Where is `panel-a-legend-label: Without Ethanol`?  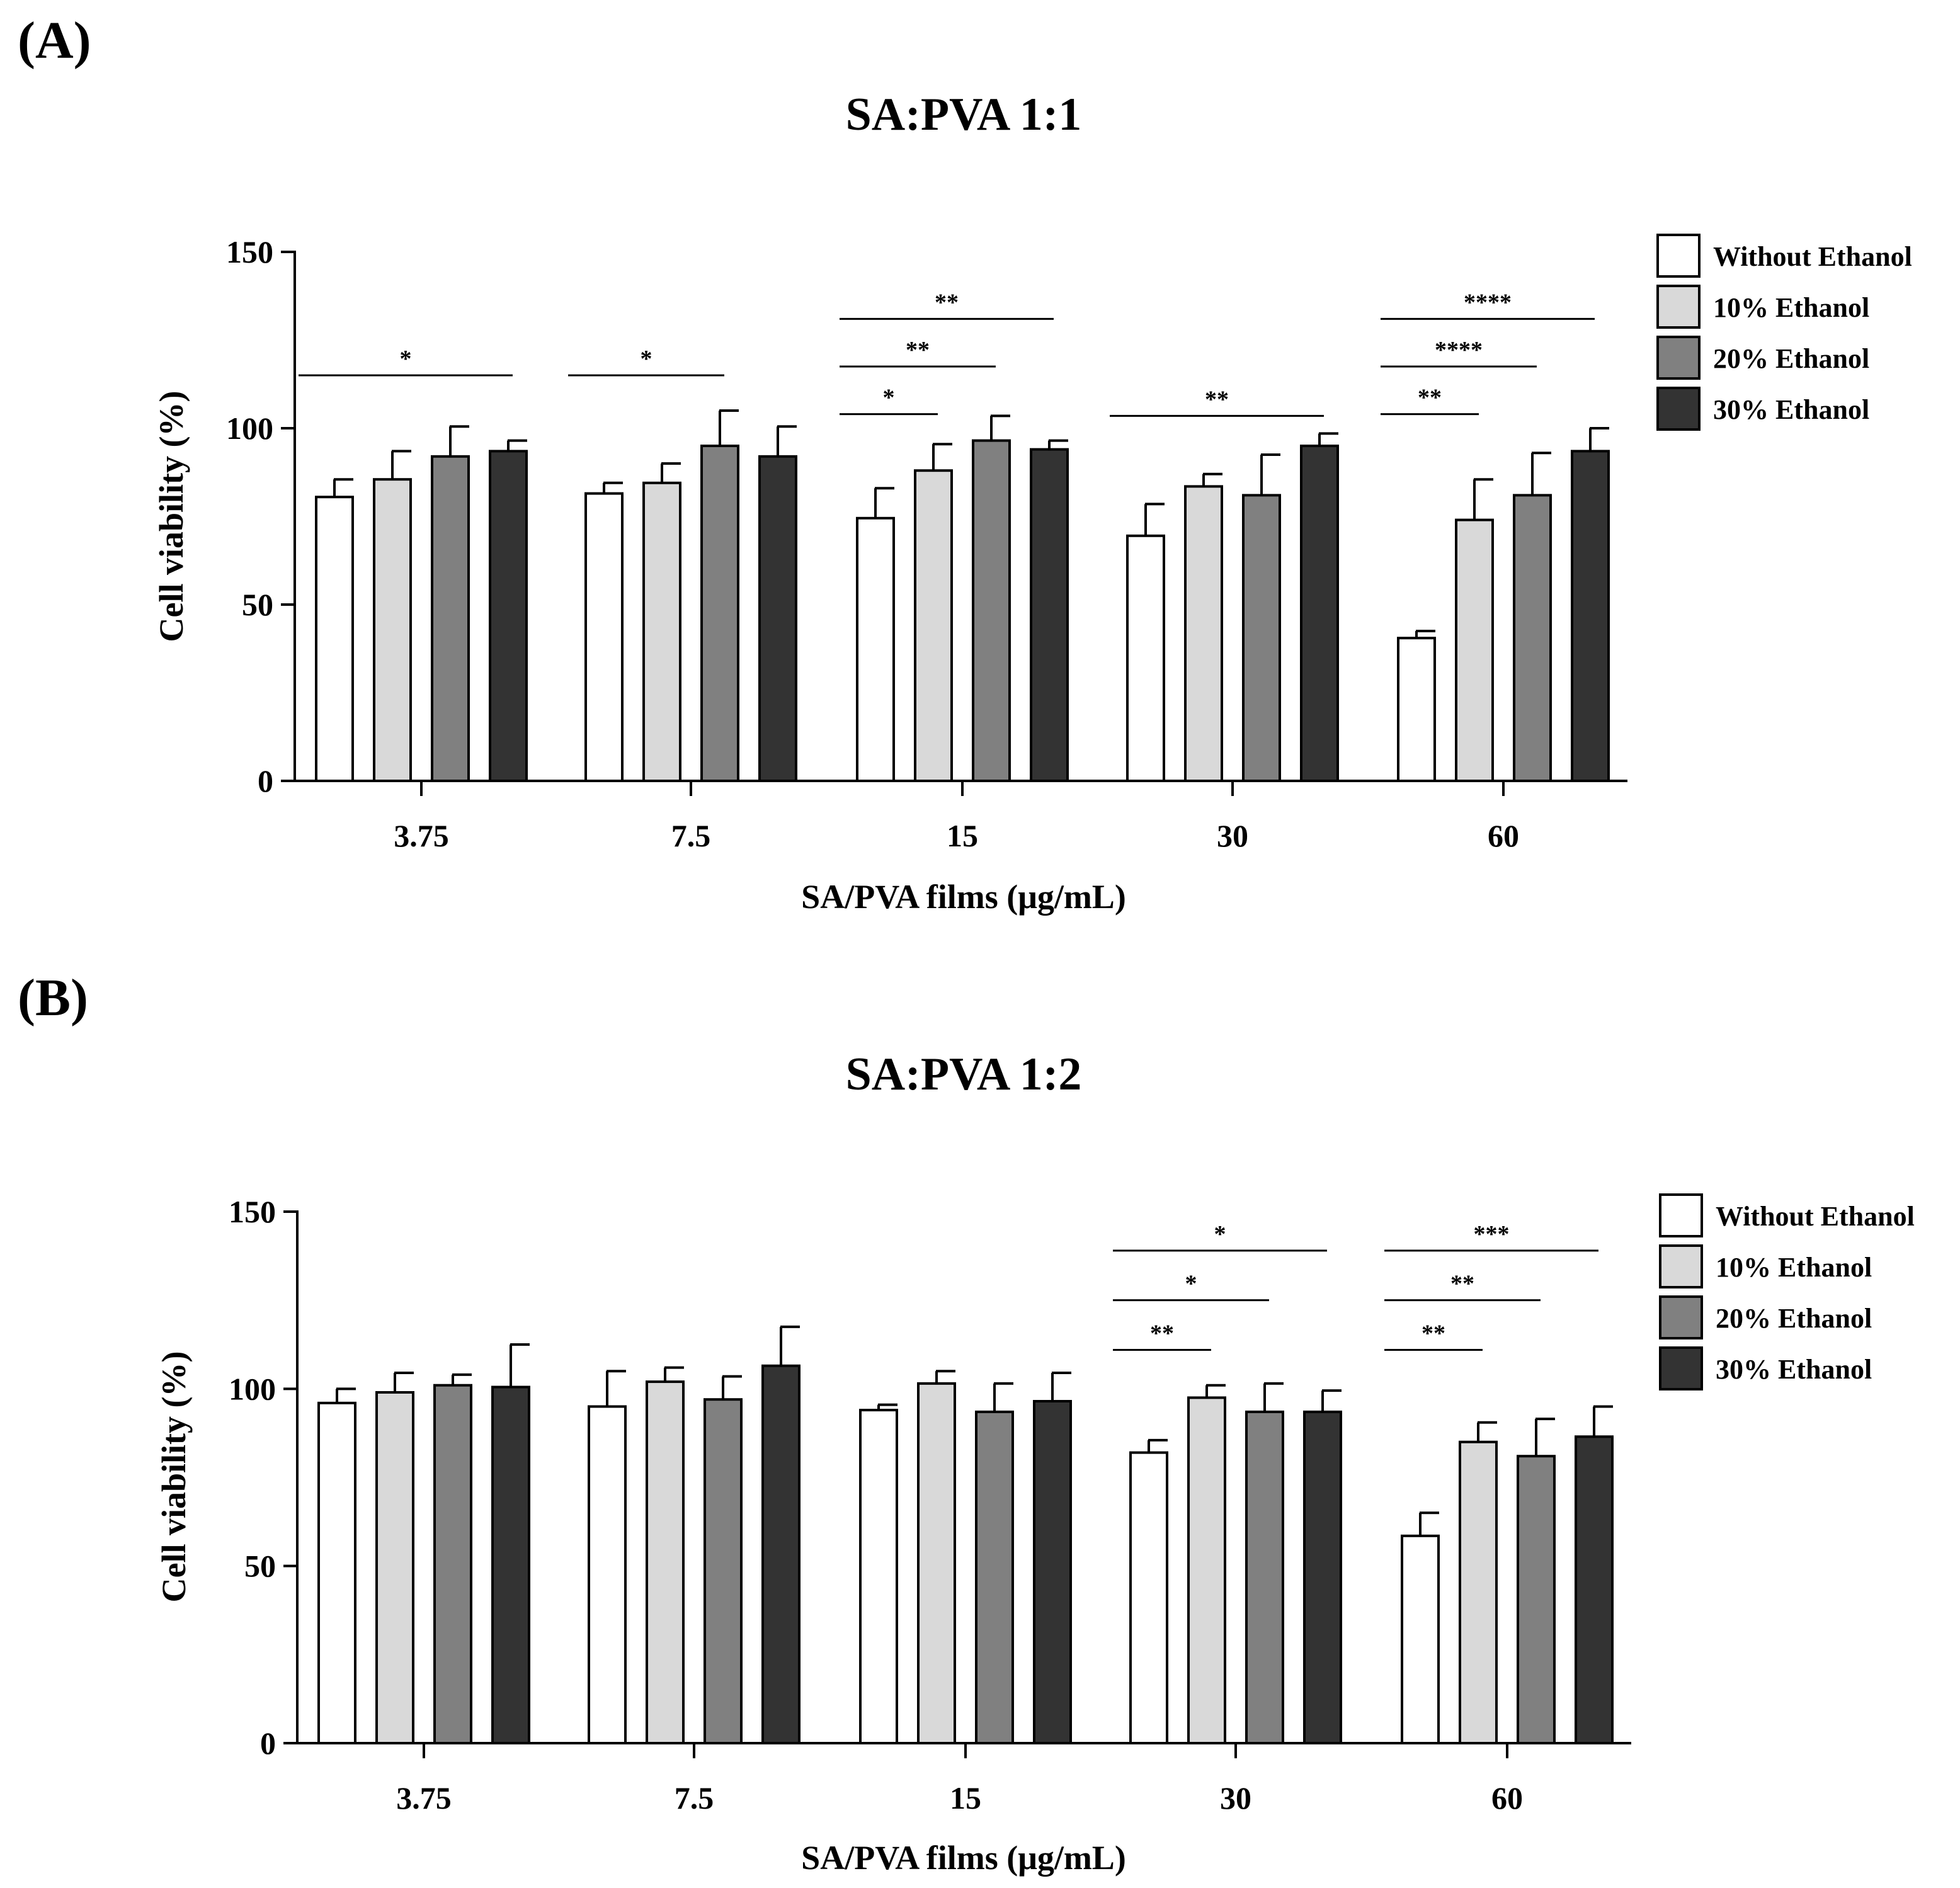
panel-a-legend-label: Without Ethanol is located at coordinates (1812, 256).